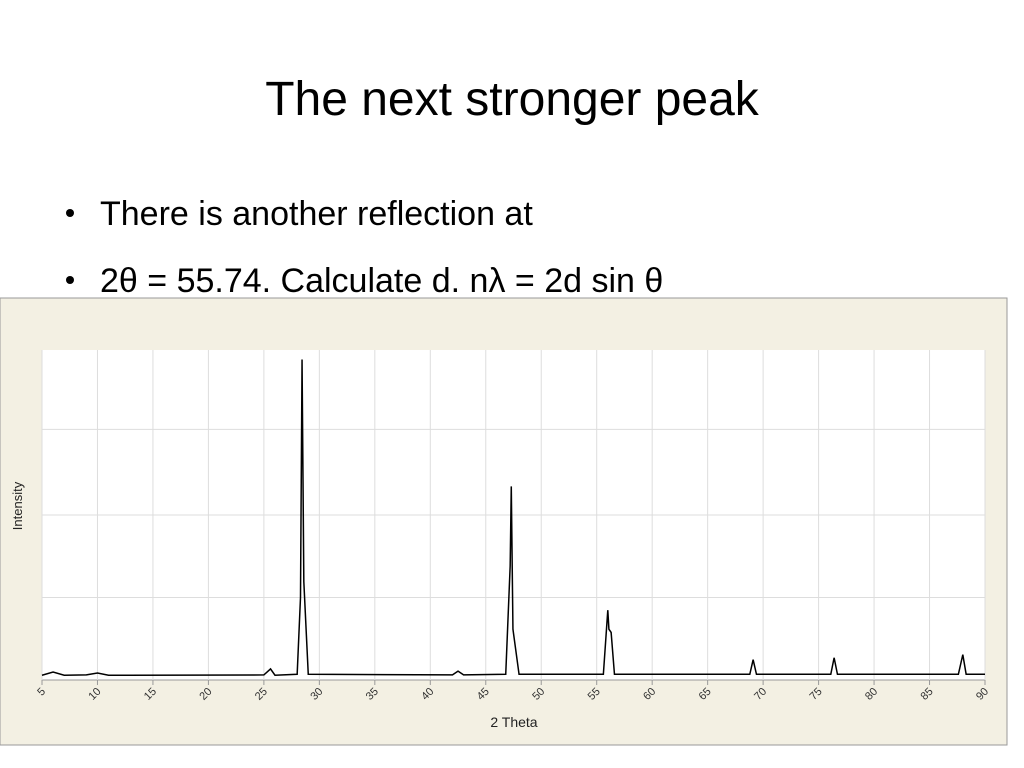 The width and height of the screenshot is (1024, 768). What do you see at coordinates (316, 214) in the screenshot?
I see `bullet-text: There is another reflection at` at bounding box center [316, 214].